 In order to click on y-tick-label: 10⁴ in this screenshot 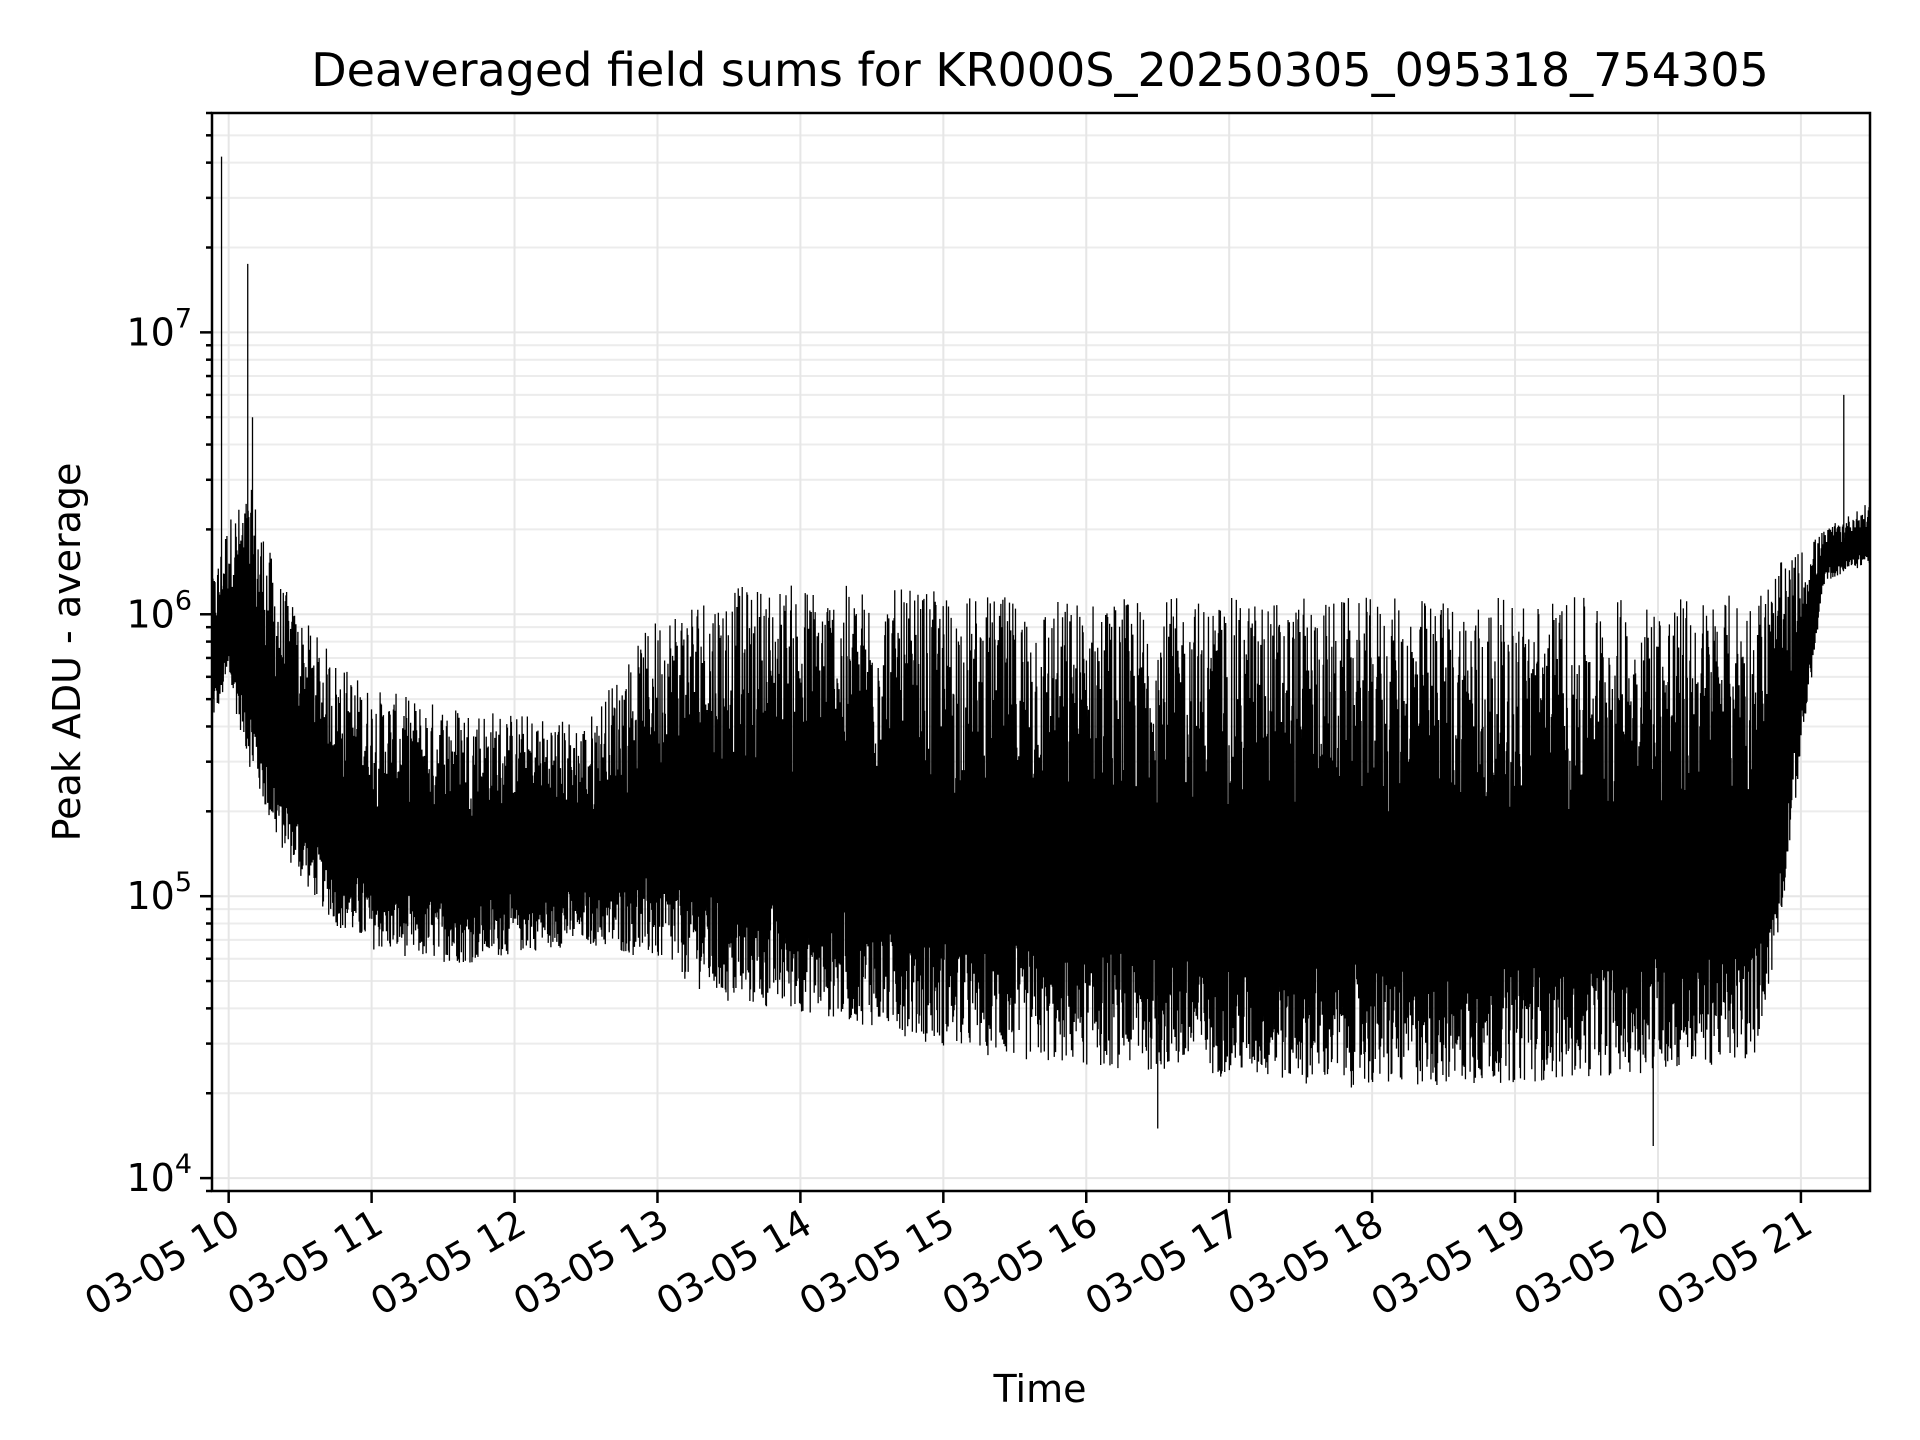, I will do `click(159, 1174)`.